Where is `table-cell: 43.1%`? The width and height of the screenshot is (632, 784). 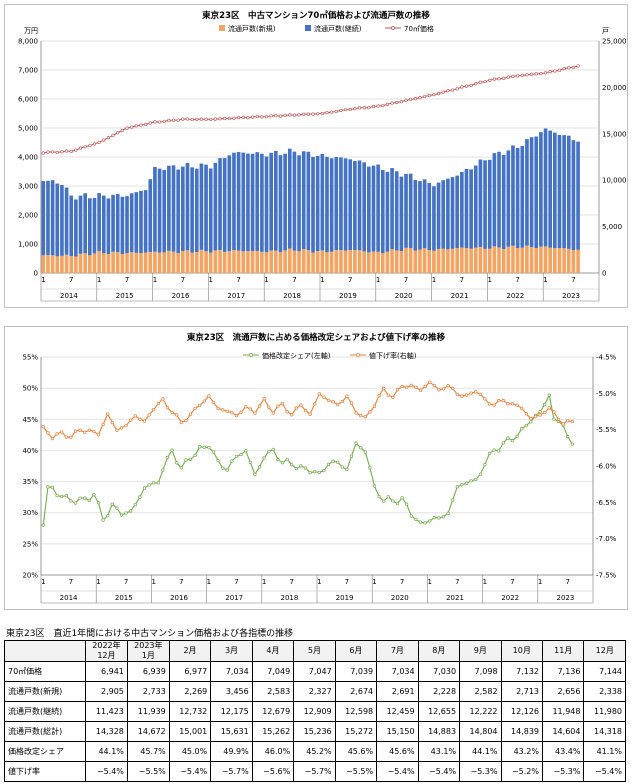 table-cell: 43.1% is located at coordinates (439, 751).